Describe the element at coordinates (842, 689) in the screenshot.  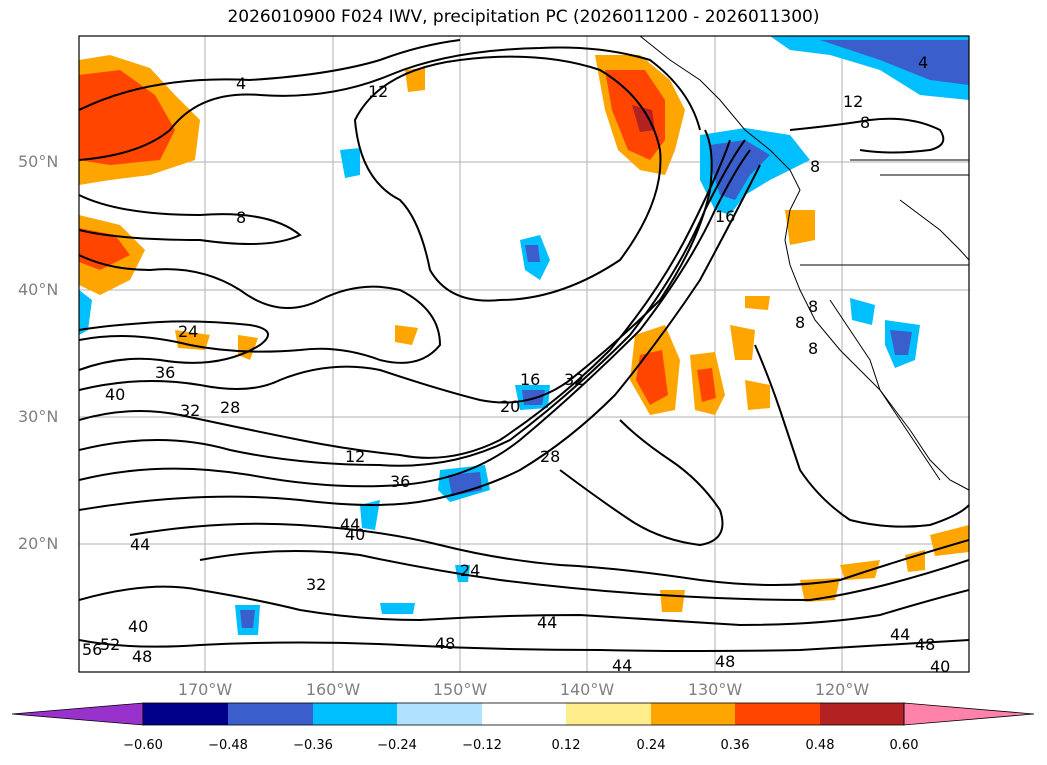
I see `lon-label: 120°W` at that location.